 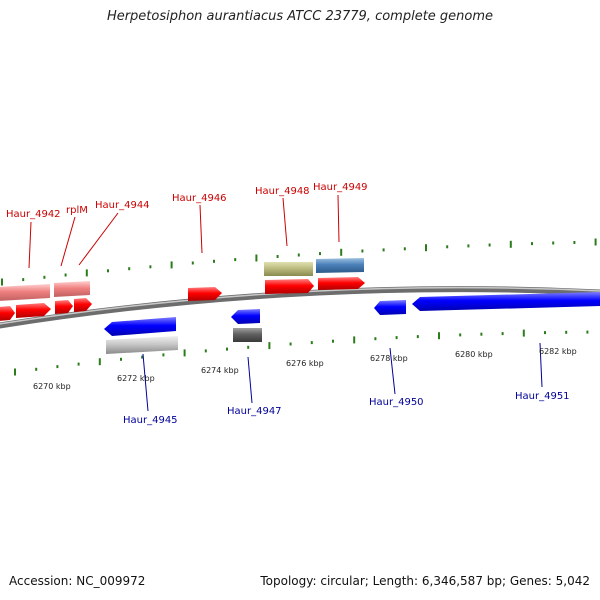 What do you see at coordinates (25, 292) in the screenshot?
I see `gene-haur-4942-pseudo` at bounding box center [25, 292].